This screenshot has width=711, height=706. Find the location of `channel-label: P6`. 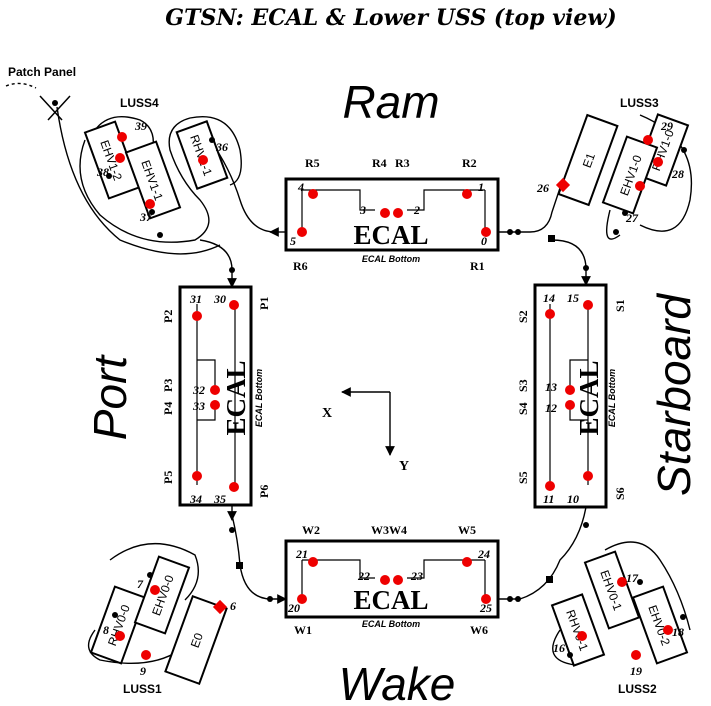

channel-label: P6 is located at coordinates (264, 491).